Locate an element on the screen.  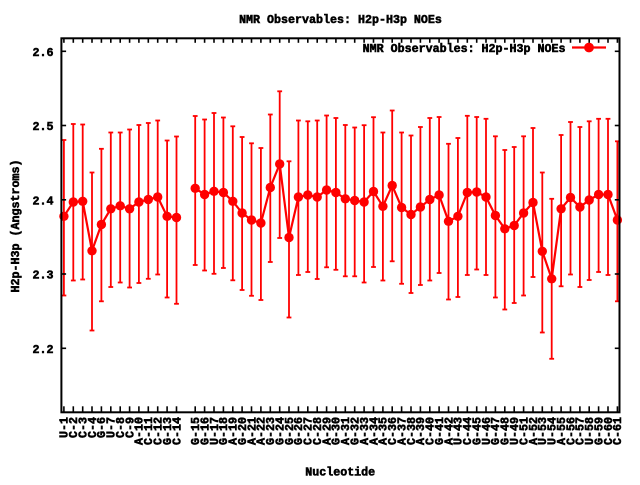
svg-text: C-44 is located at coordinates (468, 431).